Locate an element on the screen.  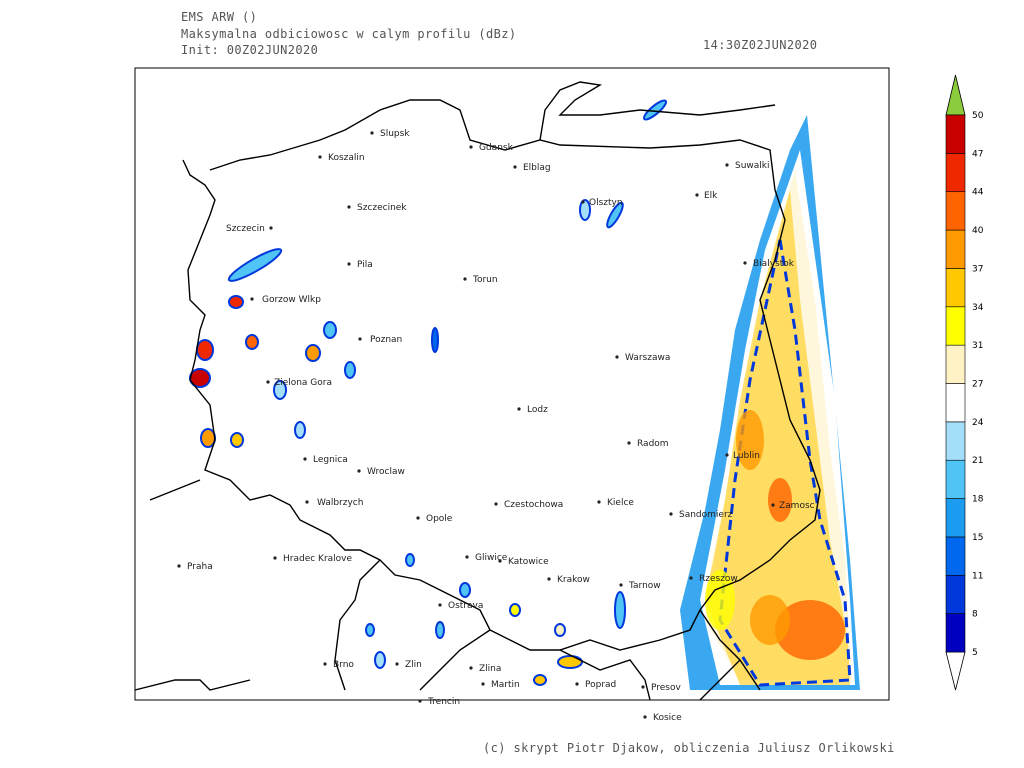
init-time: Init: 00Z02JUN2020 is located at coordinates (249, 50).